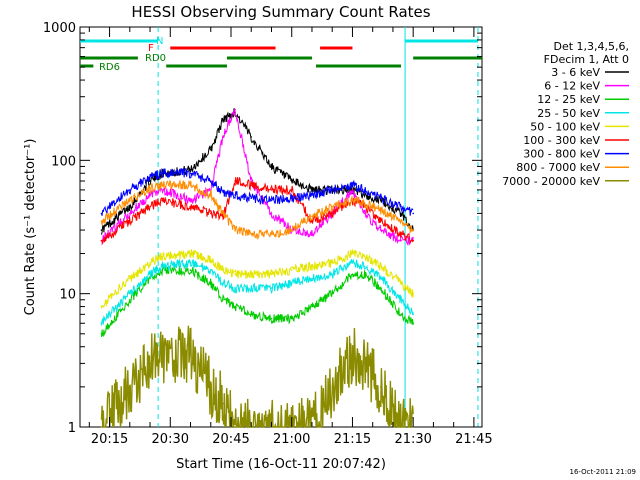  I want to click on legend-header-line-1: Det 1,3,4,5,6,, so click(591, 46).